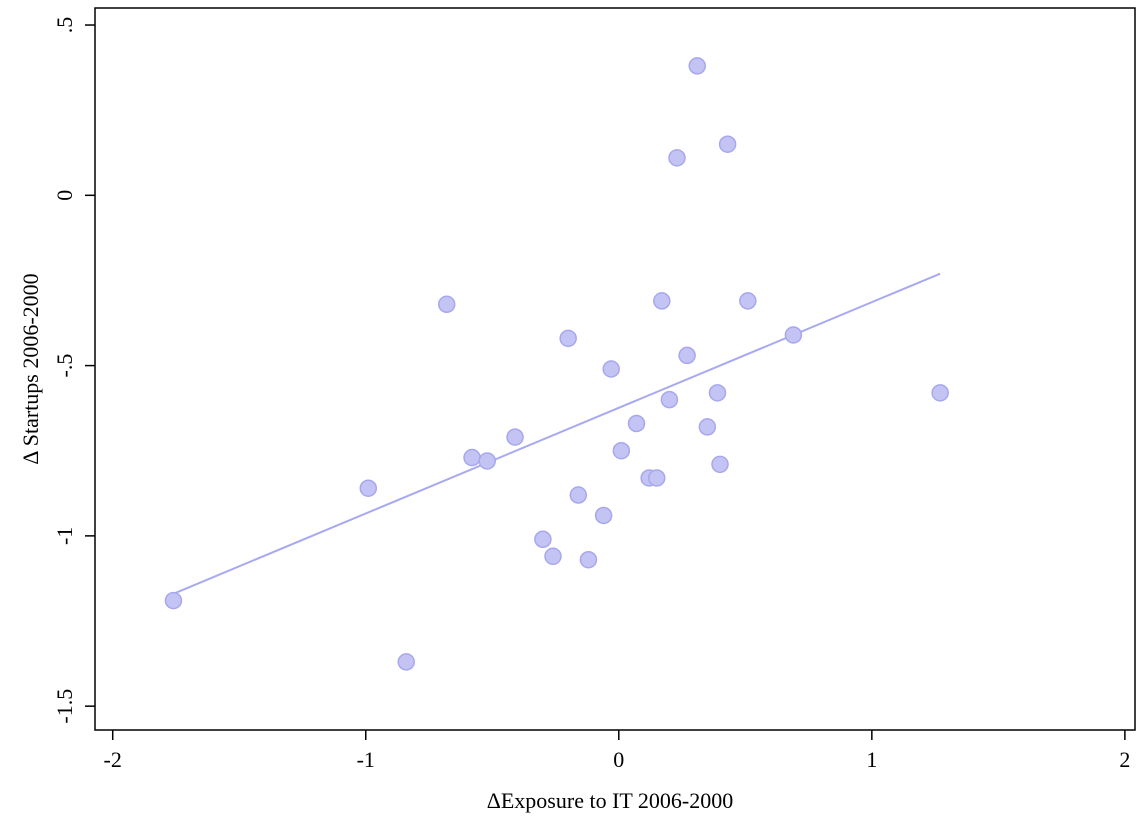  I want to click on x-tick-label: 0, so click(618, 759).